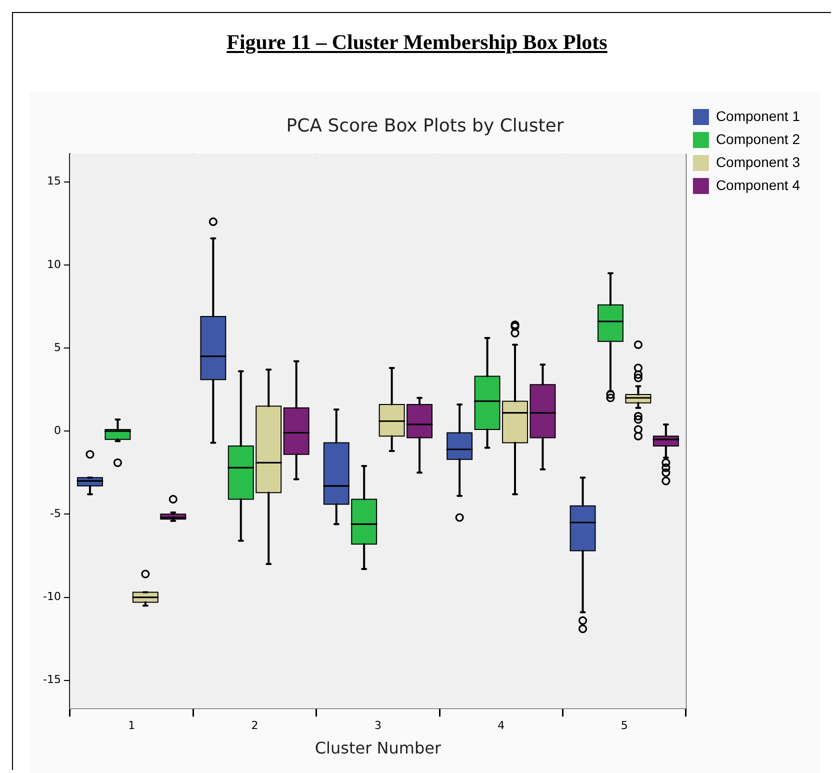 Image resolution: width=834 pixels, height=773 pixels. I want to click on x-axis-title: Cluster Number, so click(378, 748).